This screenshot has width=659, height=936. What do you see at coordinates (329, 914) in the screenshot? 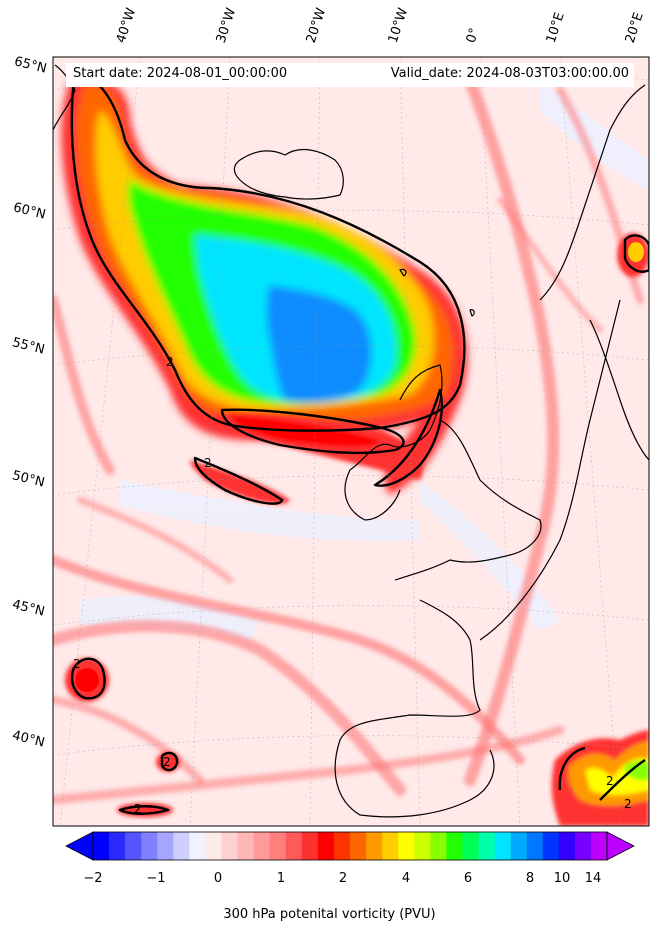
I see `colorbar-label: 300 hPa potenital vorticity (PVU)` at bounding box center [329, 914].